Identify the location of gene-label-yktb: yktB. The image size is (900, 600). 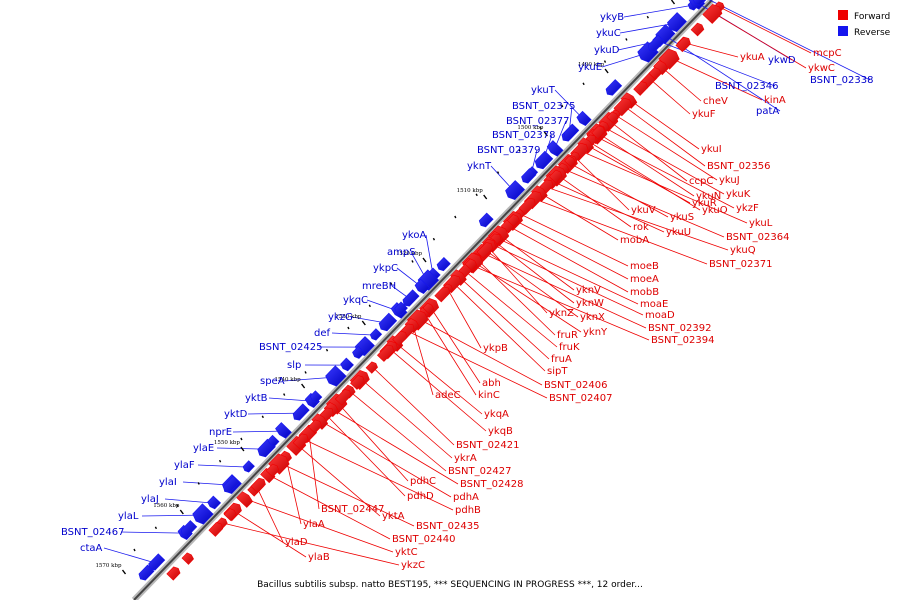
(256, 398).